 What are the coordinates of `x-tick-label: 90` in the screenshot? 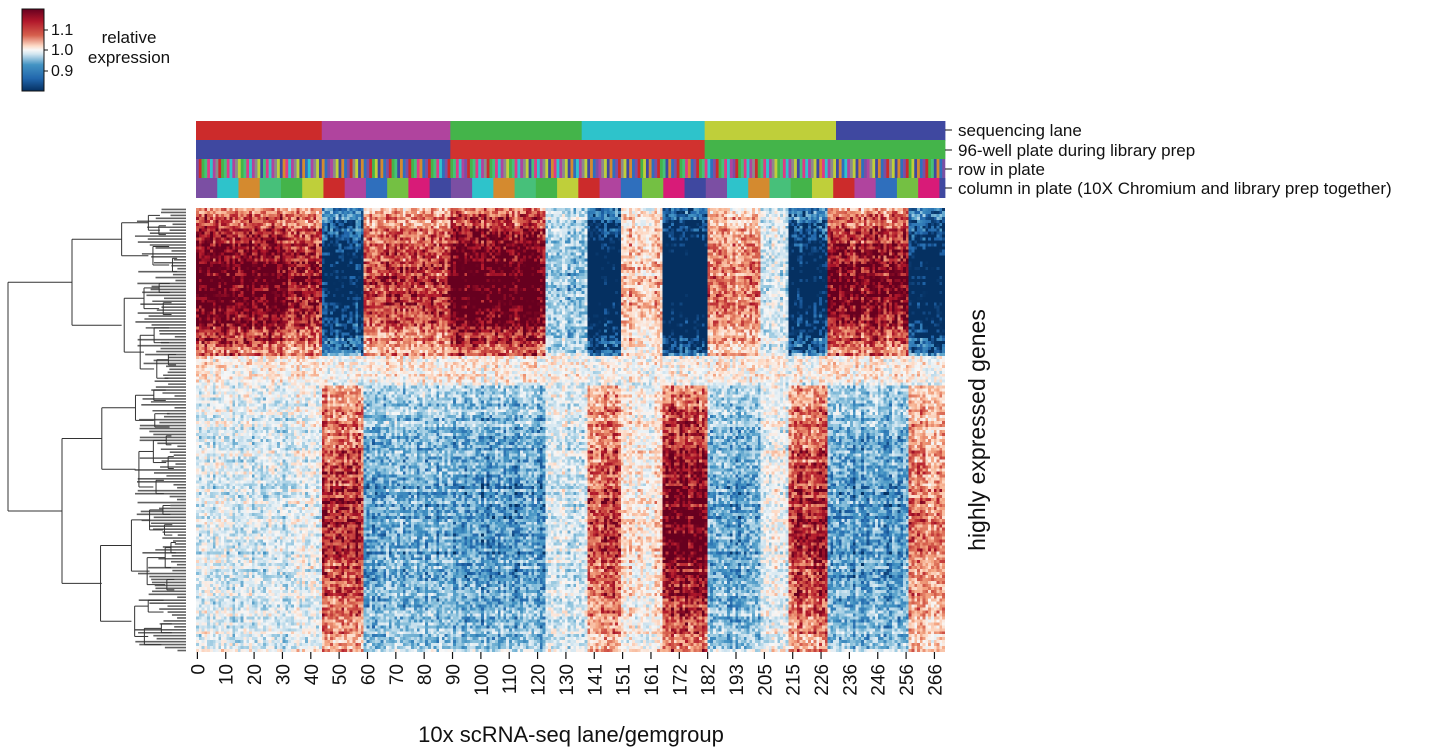 It's located at (454, 674).